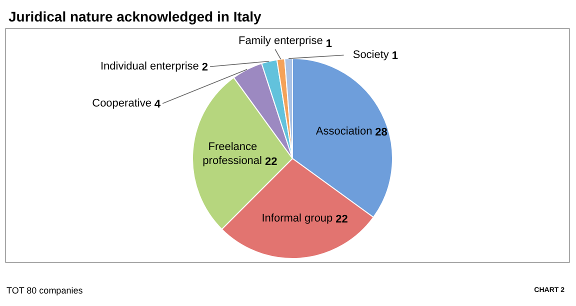 The height and width of the screenshot is (306, 576). What do you see at coordinates (135, 16) in the screenshot?
I see `chart-title: Juridical nature acknowledged in Italy` at bounding box center [135, 16].